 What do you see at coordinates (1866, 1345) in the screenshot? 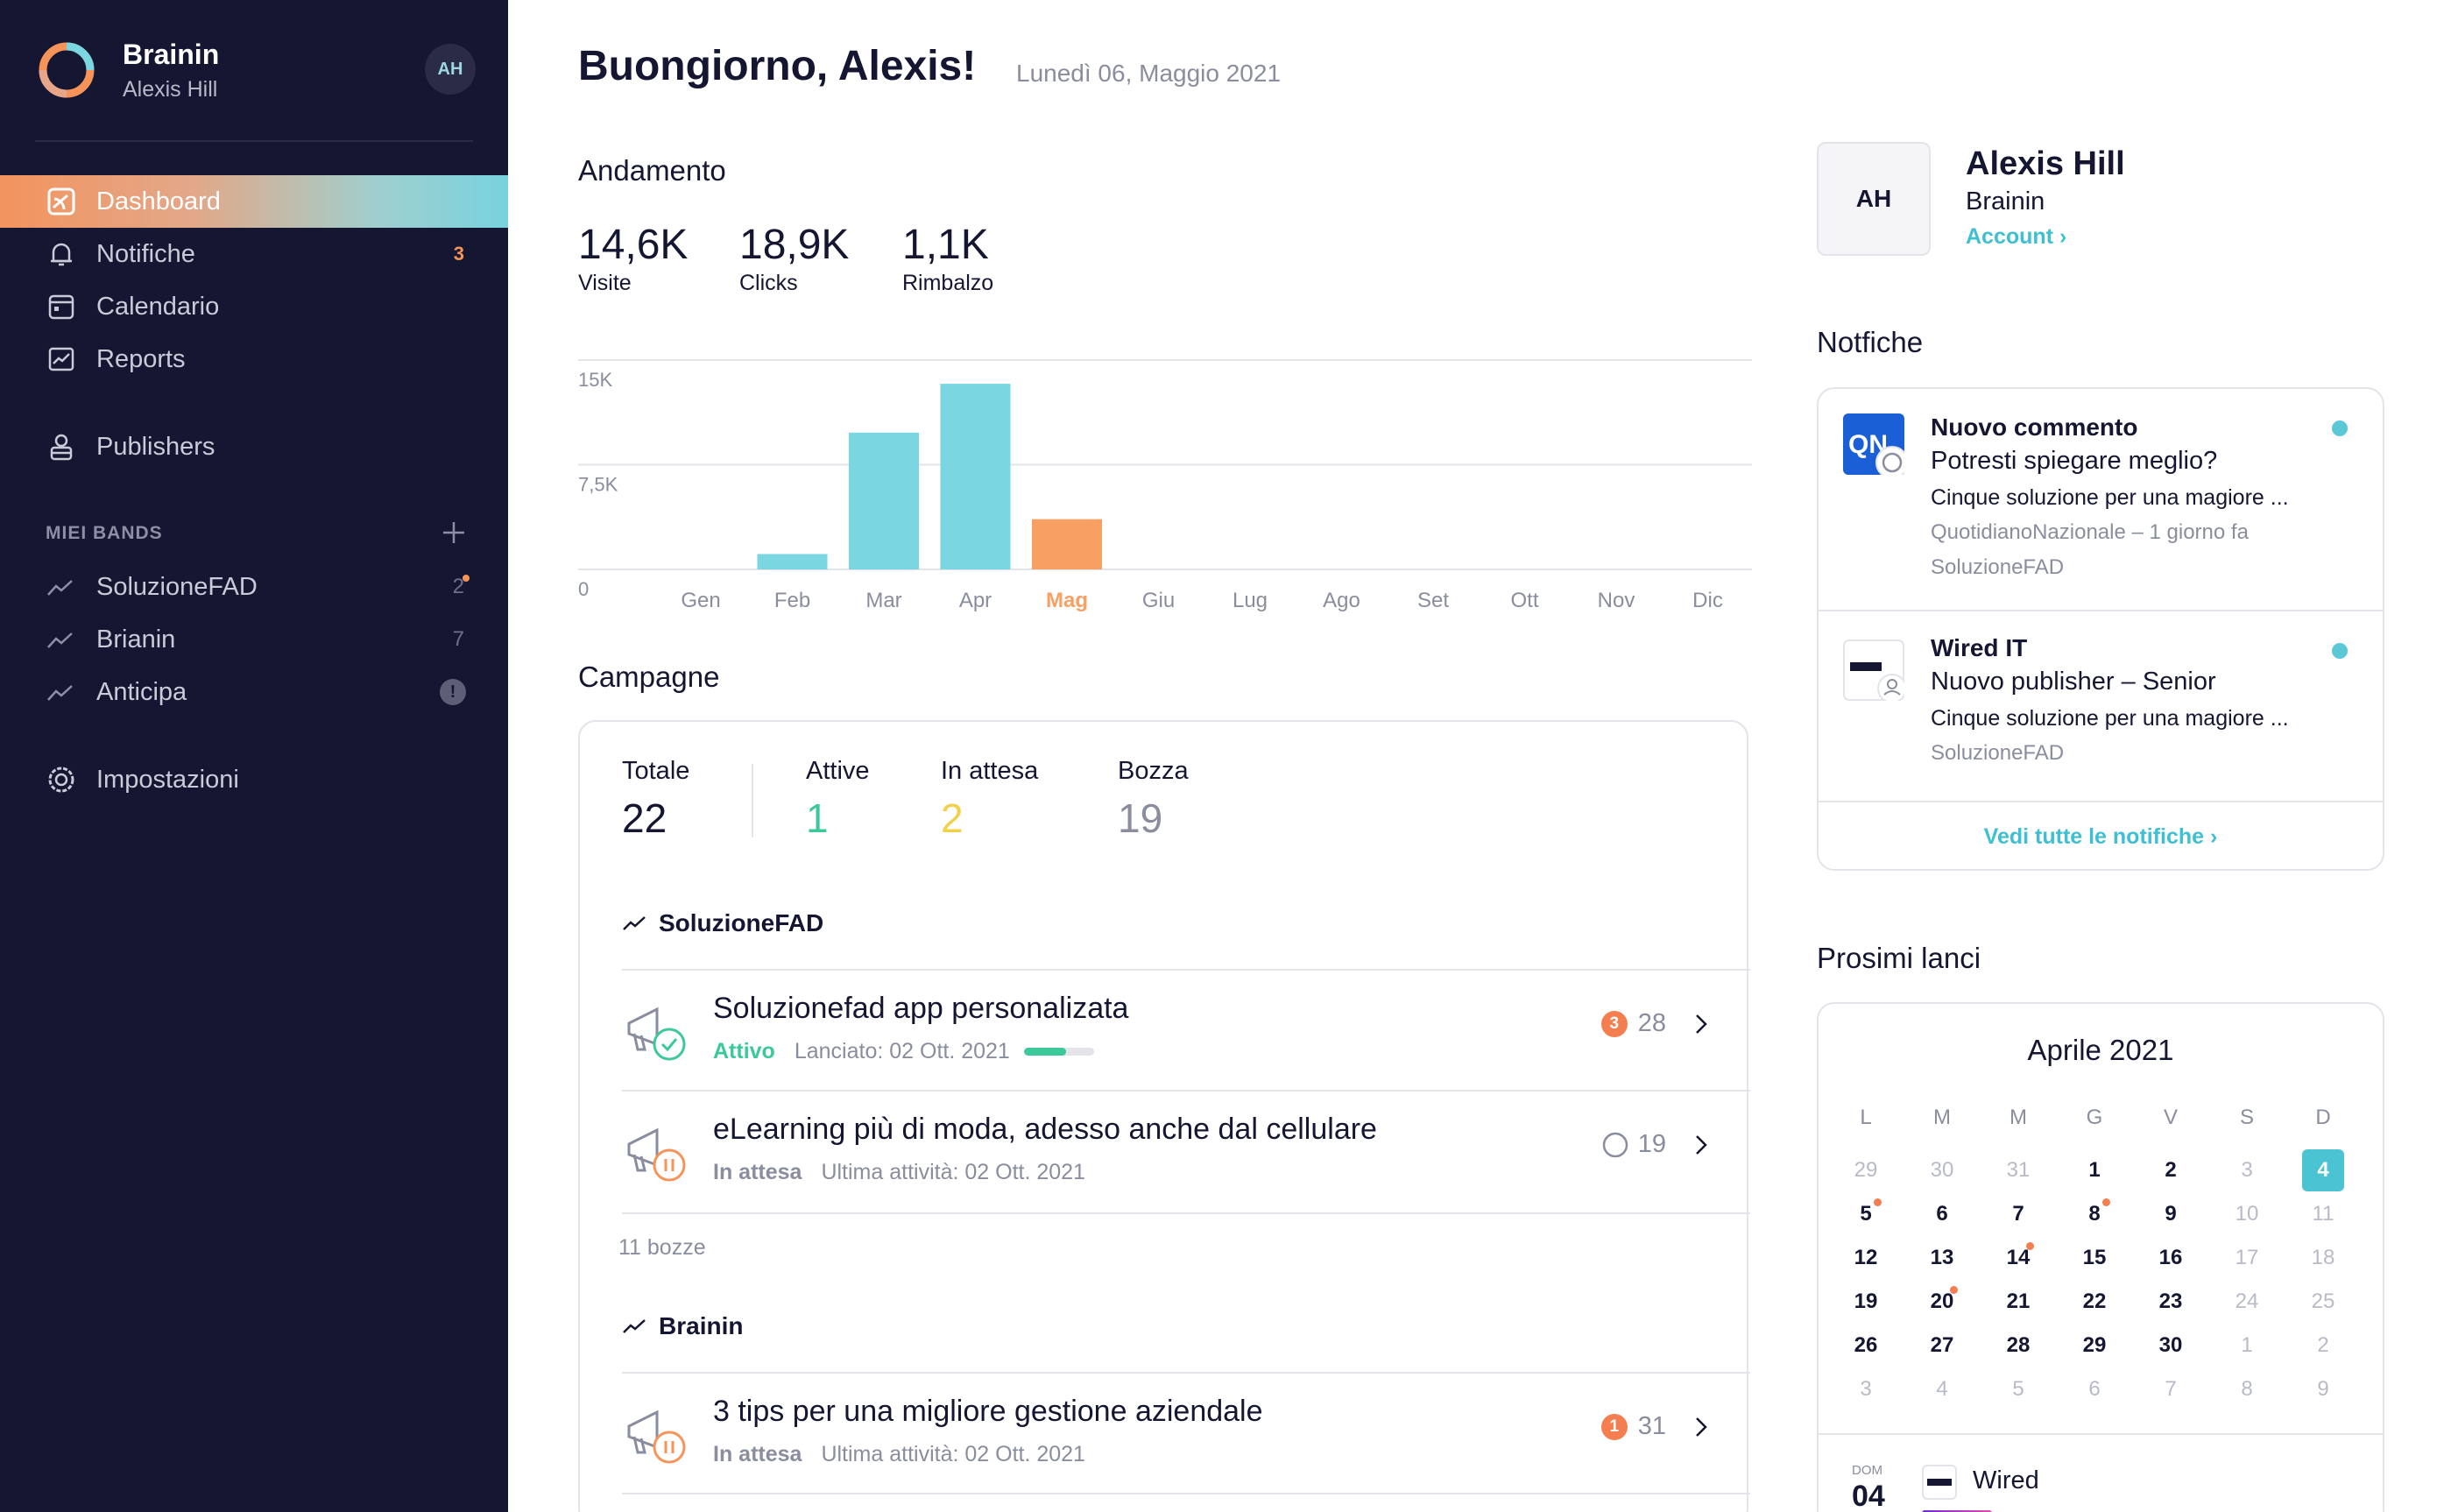
I see `calendar-day: 26` at bounding box center [1866, 1345].